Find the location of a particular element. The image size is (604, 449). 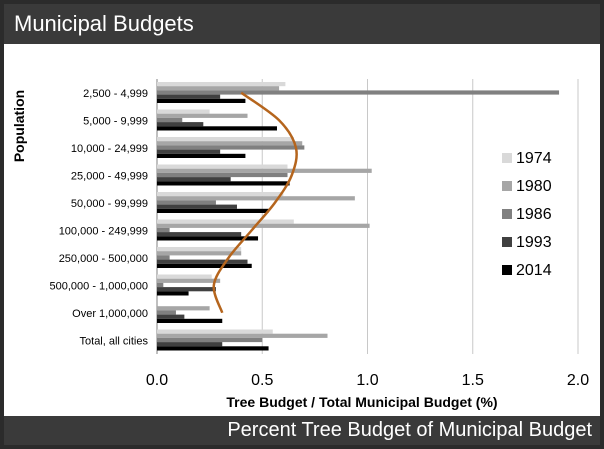

legend-entry: 1993 is located at coordinates (534, 242).